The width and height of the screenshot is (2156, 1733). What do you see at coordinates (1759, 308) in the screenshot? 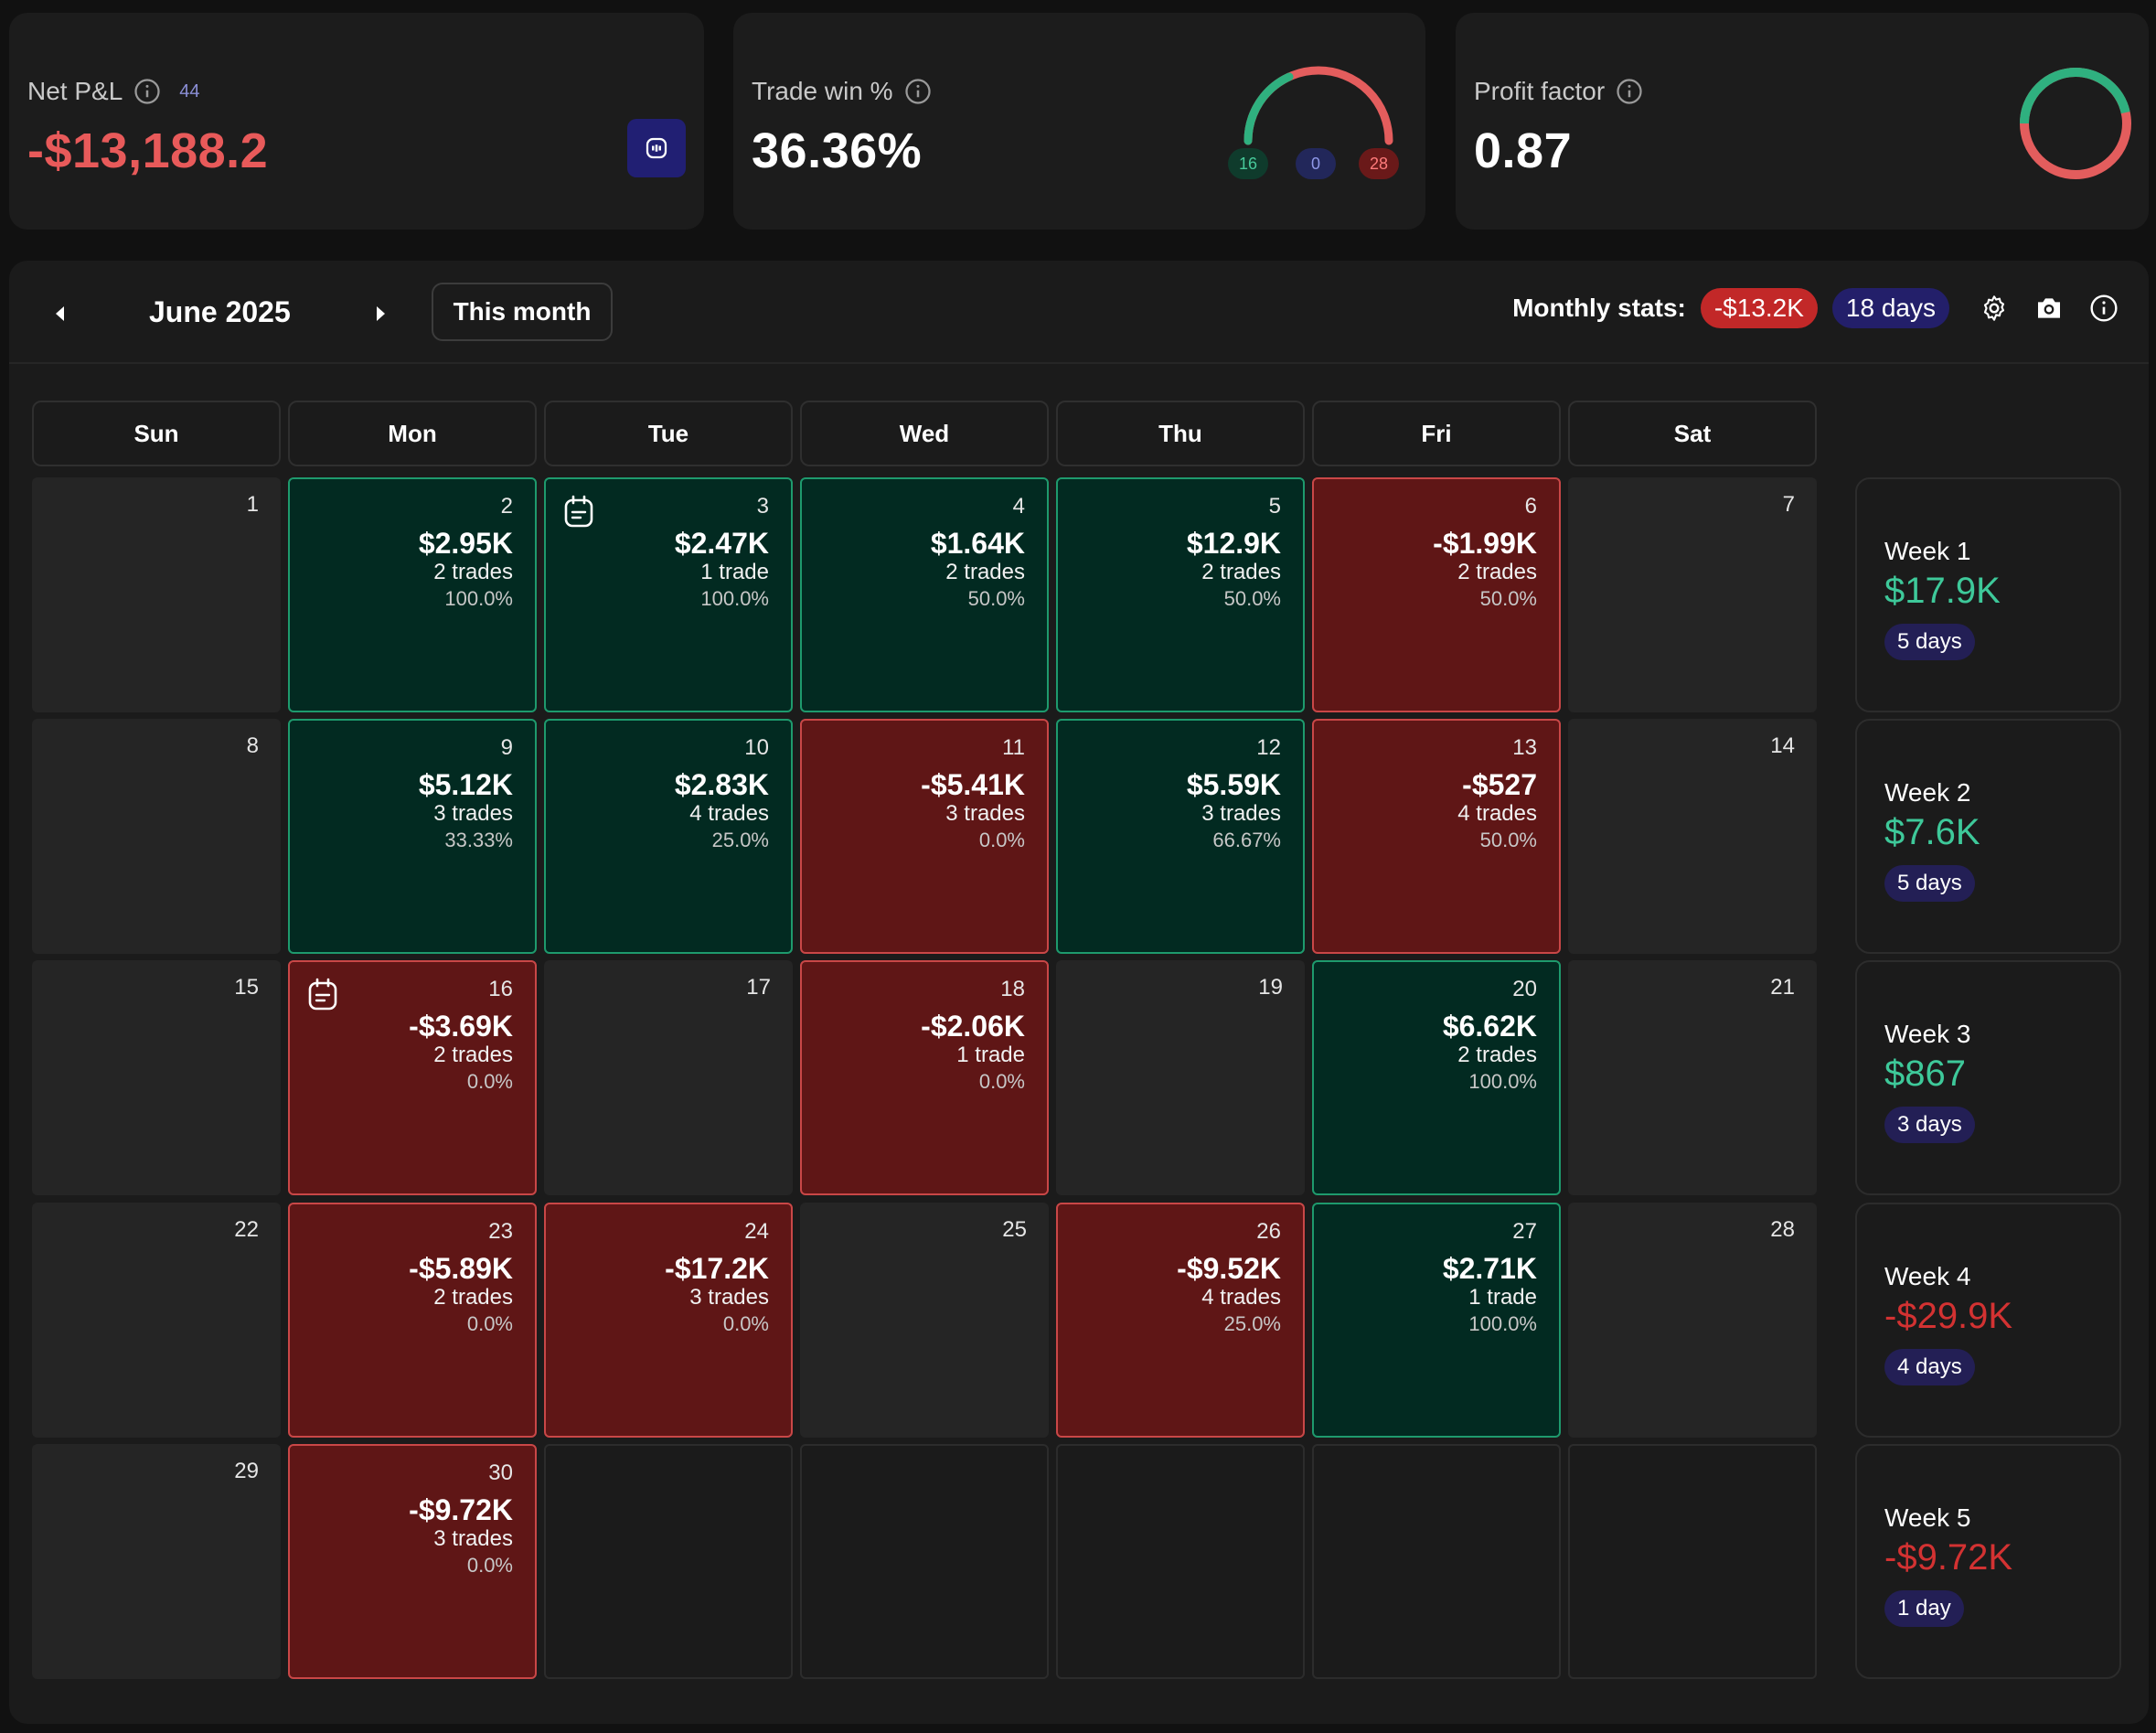
I see `monthly-pnl-badge: -$13.2K` at bounding box center [1759, 308].